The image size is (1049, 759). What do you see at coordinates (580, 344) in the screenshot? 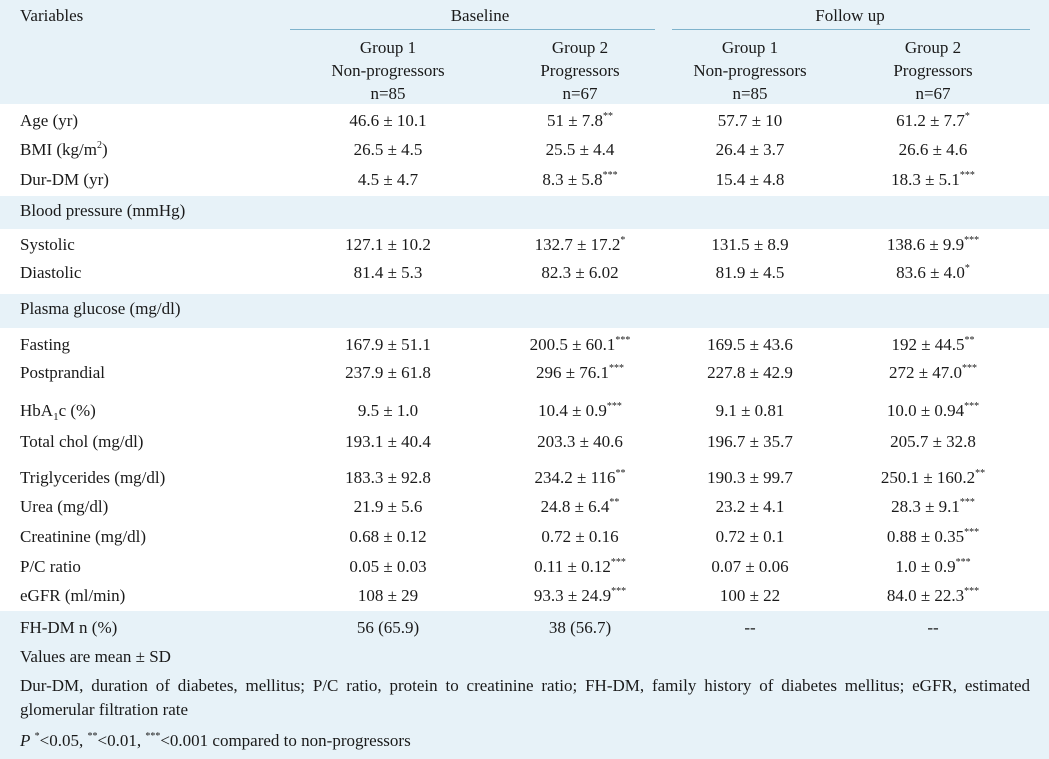
I see `cell-fast-b2: 200.5 ± 60.1***` at bounding box center [580, 344].